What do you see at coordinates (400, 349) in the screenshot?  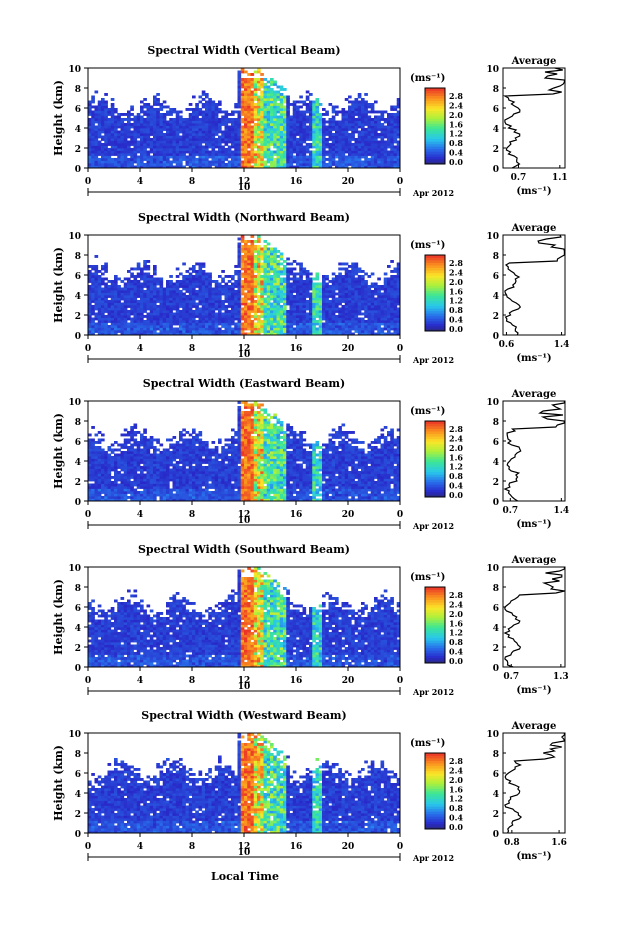 I see `x-tick-label: 0` at bounding box center [400, 349].